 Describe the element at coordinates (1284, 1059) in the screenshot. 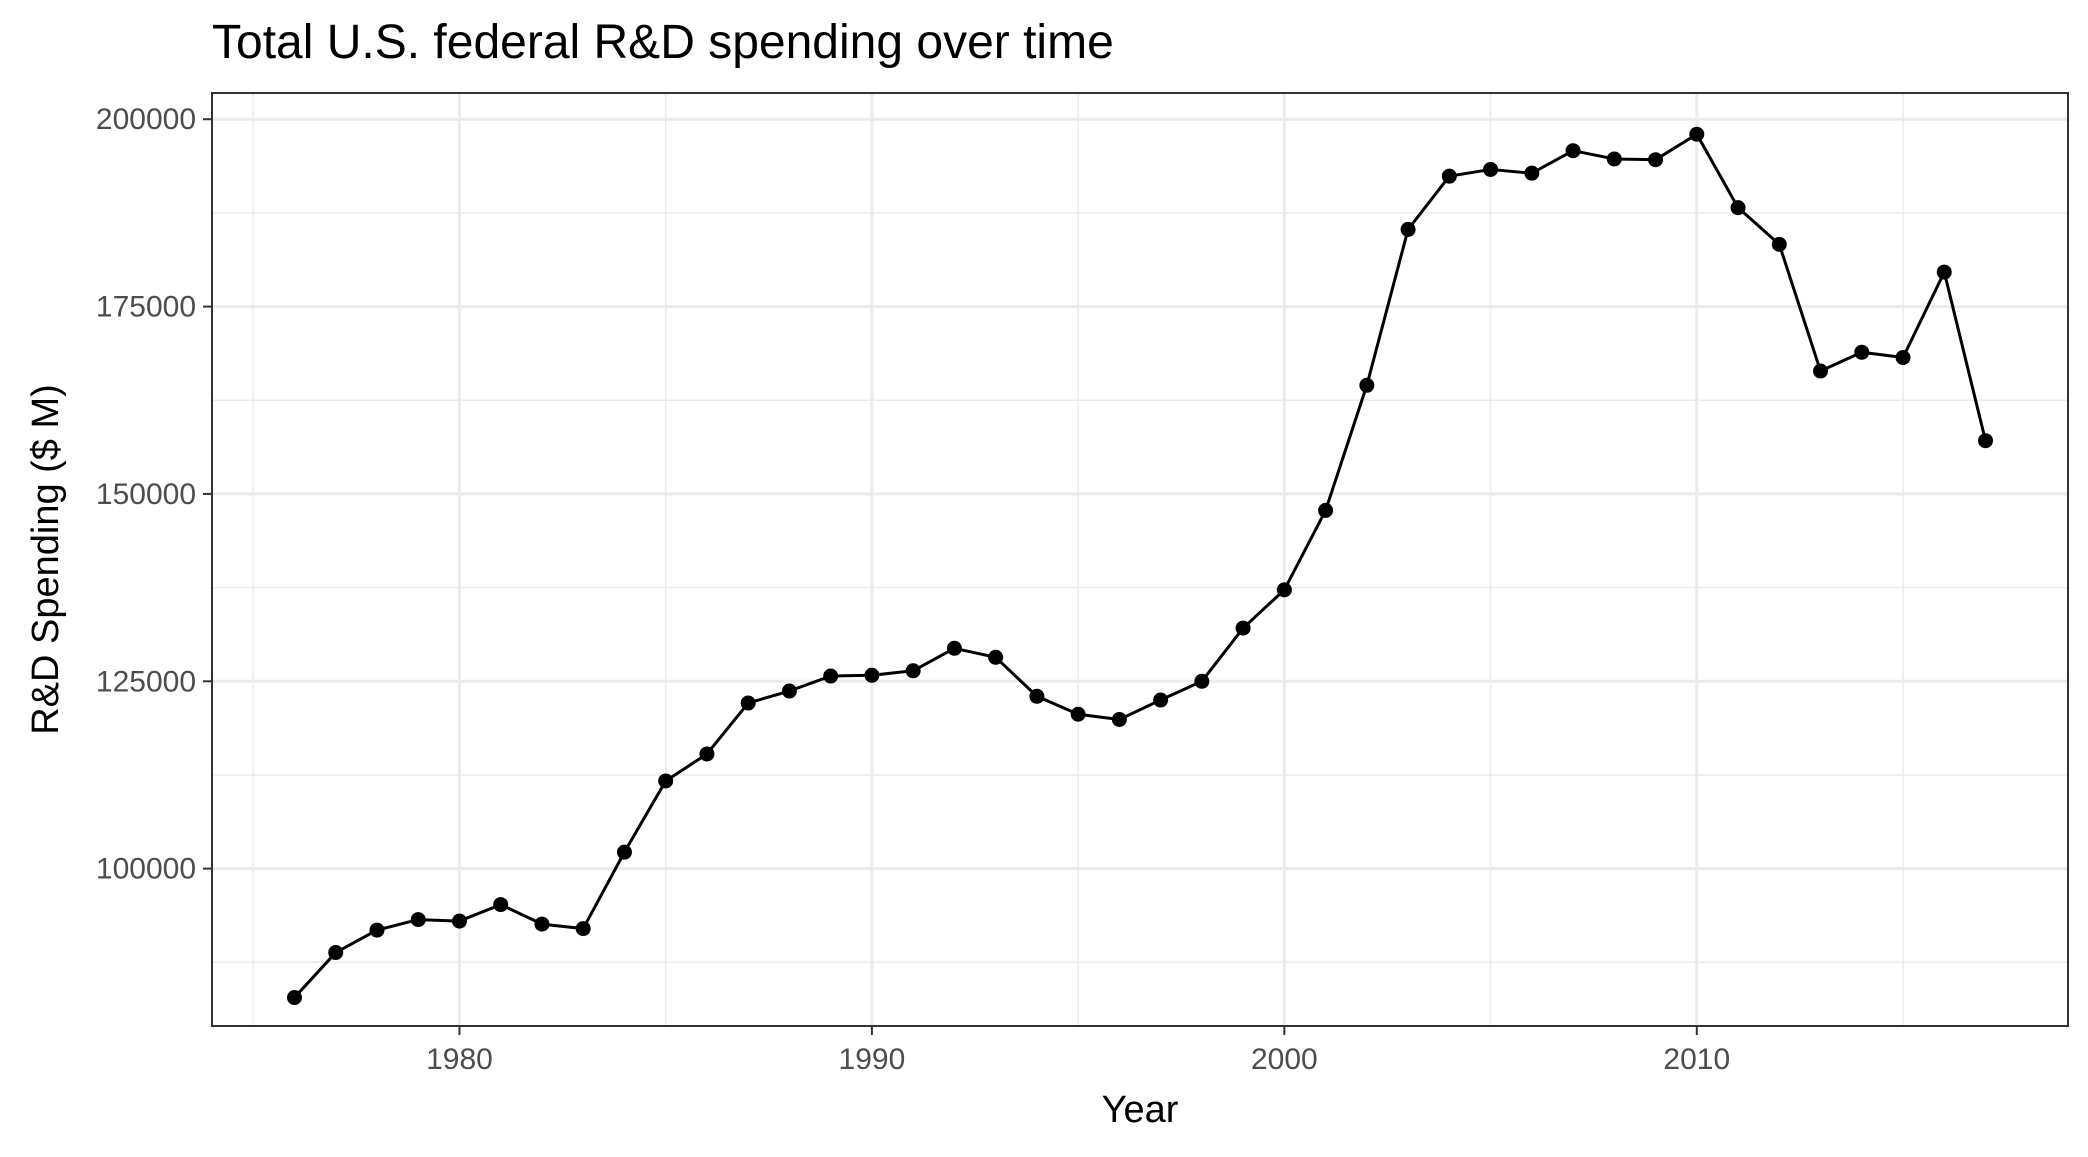

I see `x-tick-label: 2000` at that location.